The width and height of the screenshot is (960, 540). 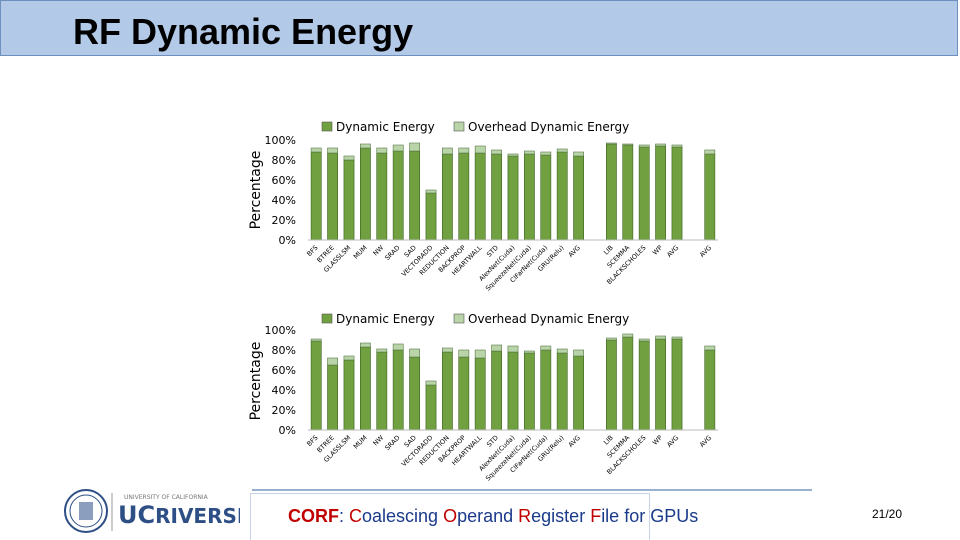 What do you see at coordinates (532, 490) in the screenshot?
I see `footer-divider` at bounding box center [532, 490].